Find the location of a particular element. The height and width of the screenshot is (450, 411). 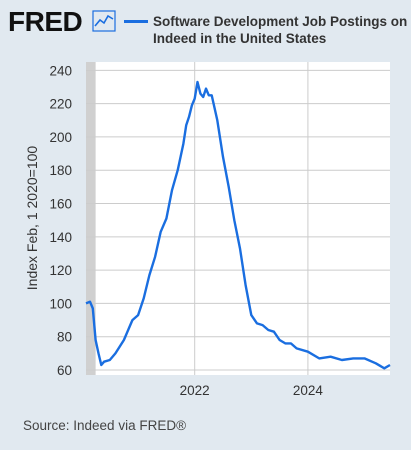

source-note: Source: Indeed via FRED® is located at coordinates (105, 425).